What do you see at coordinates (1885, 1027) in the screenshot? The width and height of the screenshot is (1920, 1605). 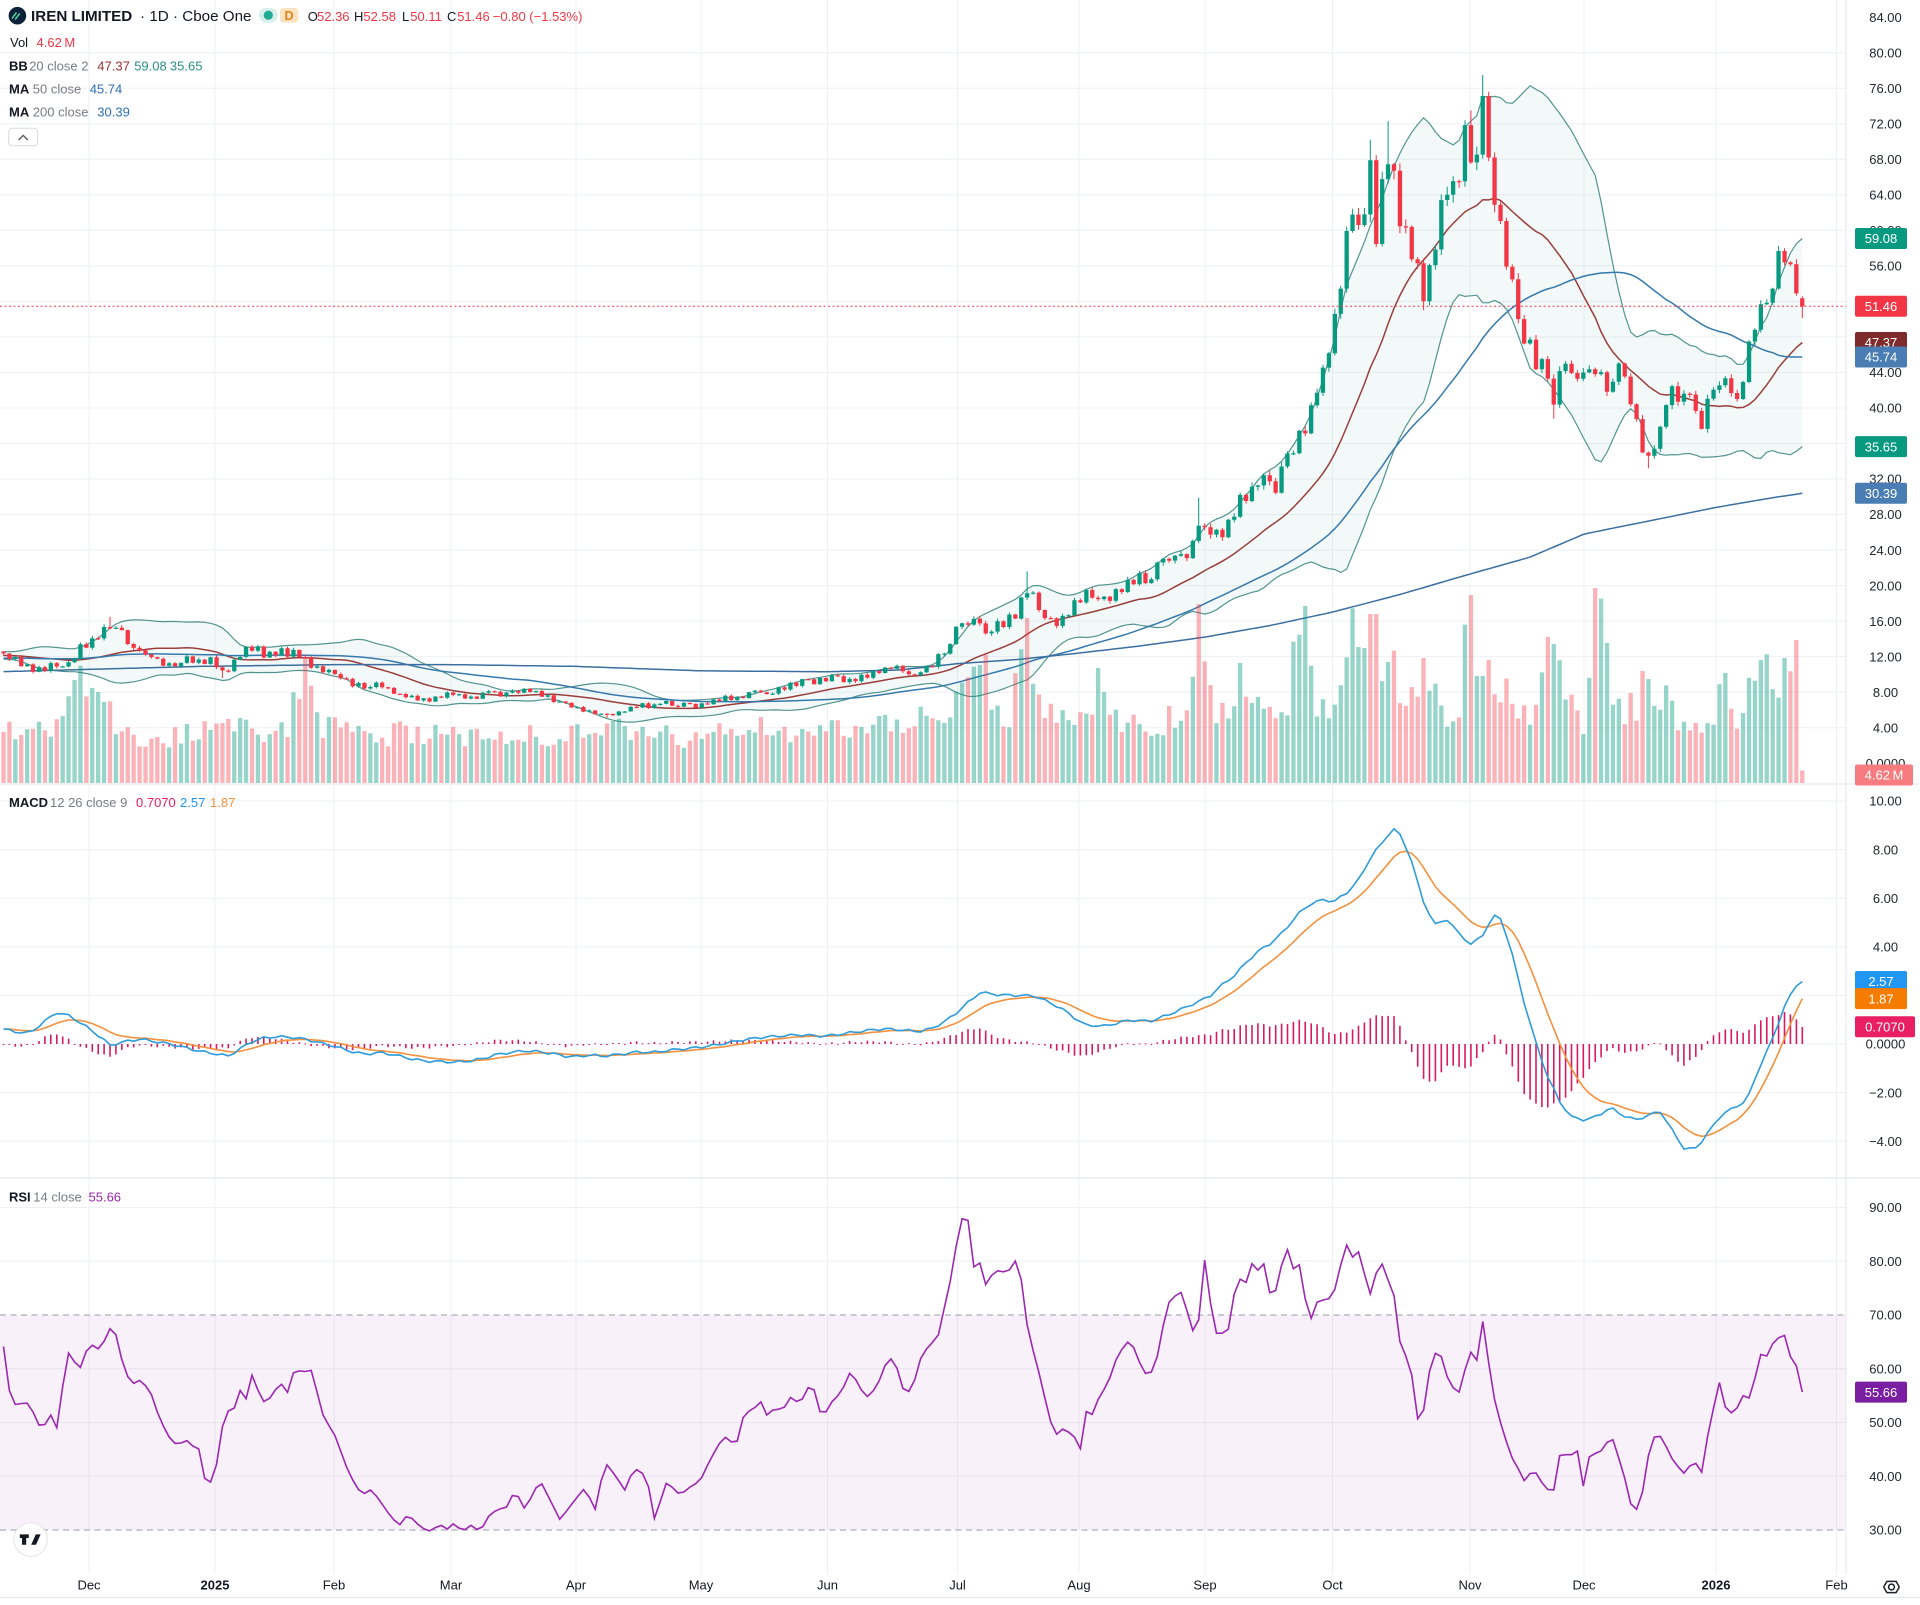 I see `svg-text: 0.7070` at bounding box center [1885, 1027].